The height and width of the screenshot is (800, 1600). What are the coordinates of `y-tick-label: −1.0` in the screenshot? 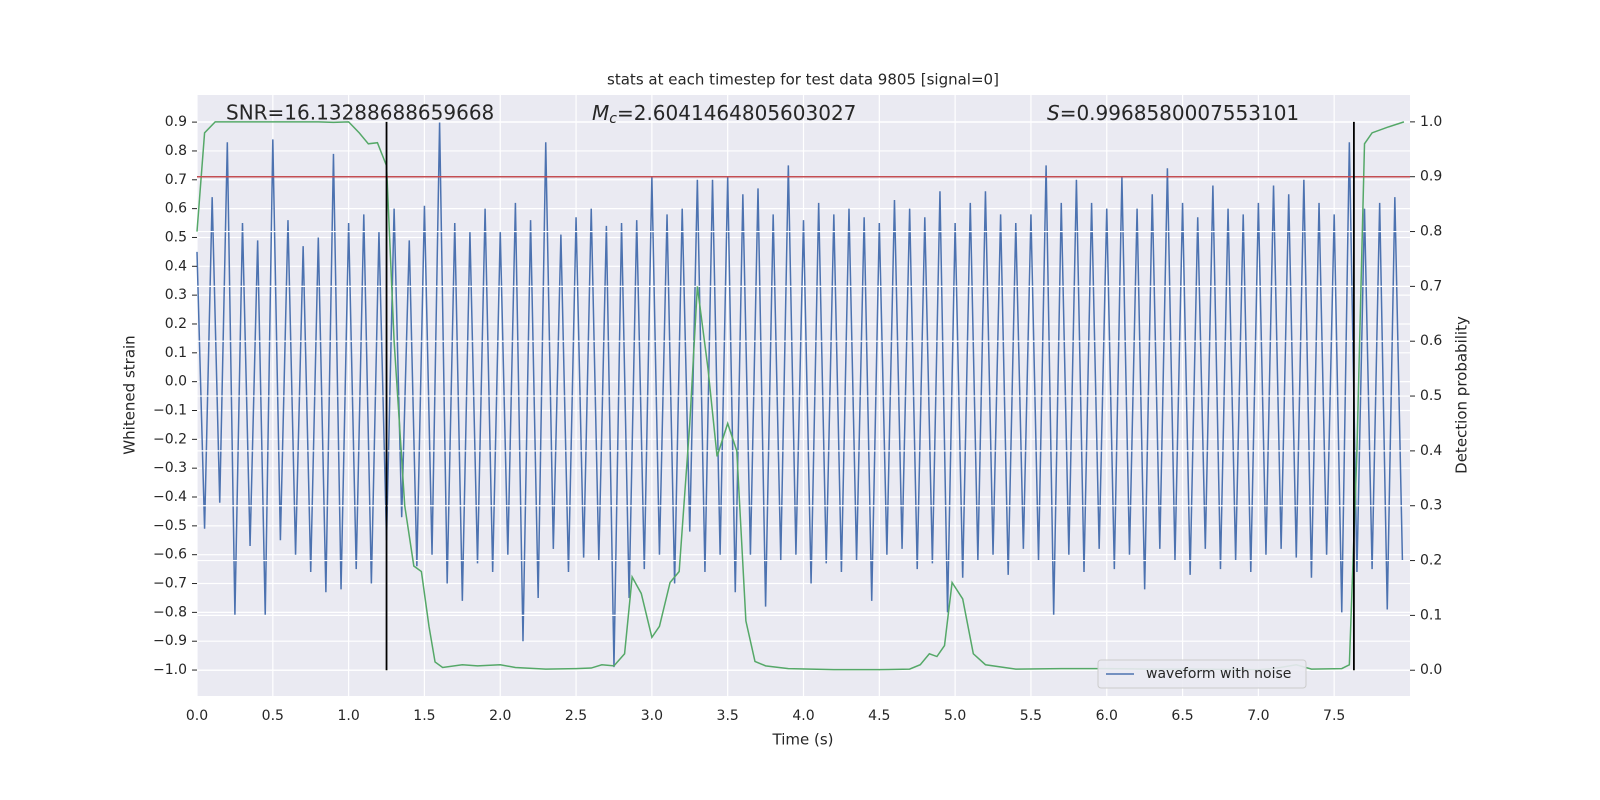 It's located at (170, 670).